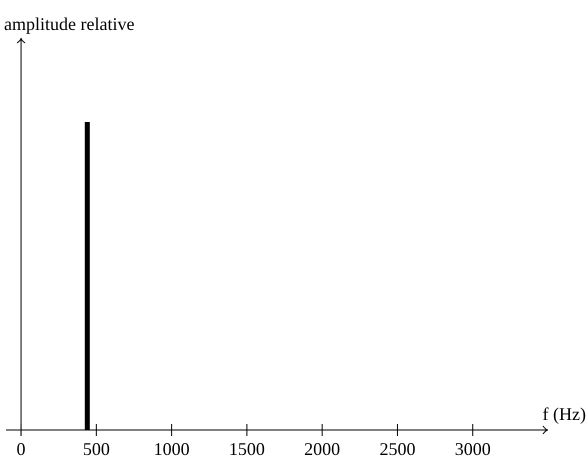  Describe the element at coordinates (96, 449) in the screenshot. I see `x-tick-label: 500` at that location.